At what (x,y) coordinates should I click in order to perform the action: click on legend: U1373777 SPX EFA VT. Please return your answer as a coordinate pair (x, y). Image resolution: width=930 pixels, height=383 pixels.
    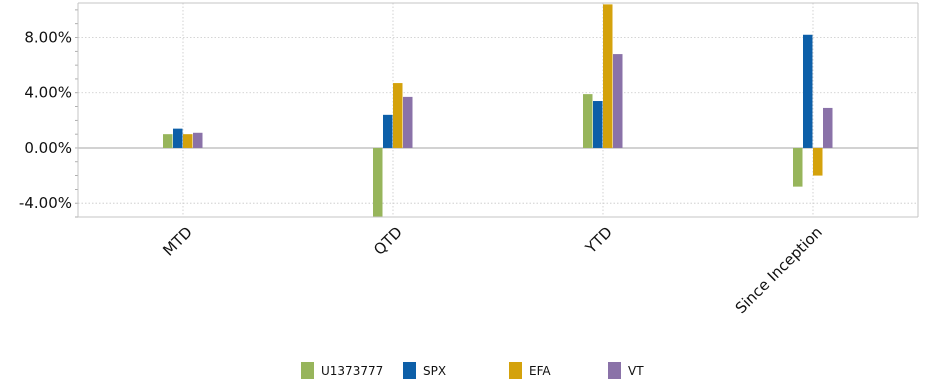
    Looking at the image, I should click on (472, 370).